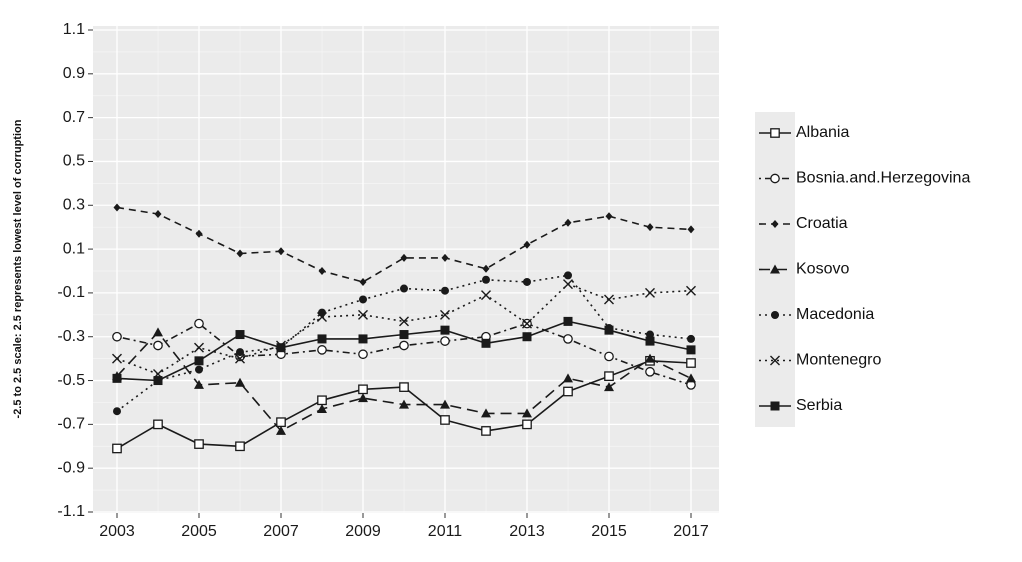  I want to click on x-tick-label: 2015, so click(609, 531).